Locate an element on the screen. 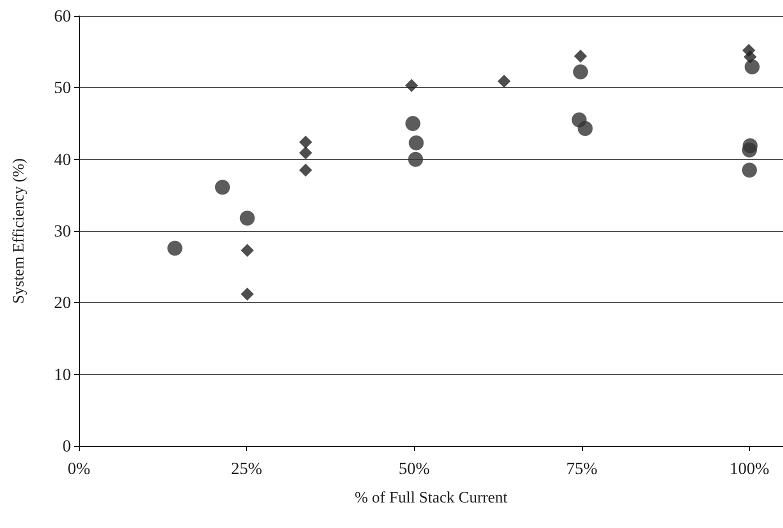 Image resolution: width=783 pixels, height=528 pixels. x-tick-label: 25% is located at coordinates (246, 468).